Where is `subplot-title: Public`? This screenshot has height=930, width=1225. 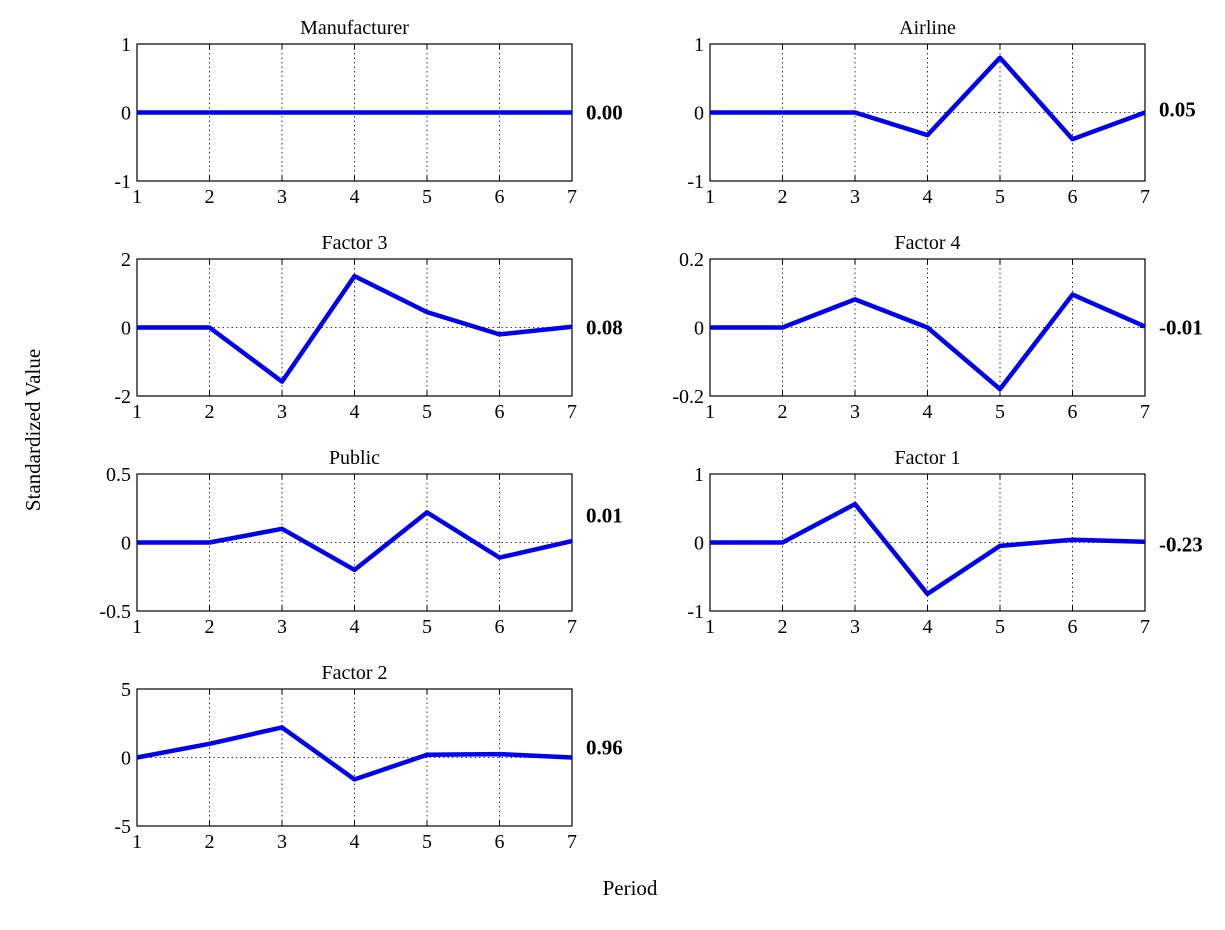
subplot-title: Public is located at coordinates (354, 458).